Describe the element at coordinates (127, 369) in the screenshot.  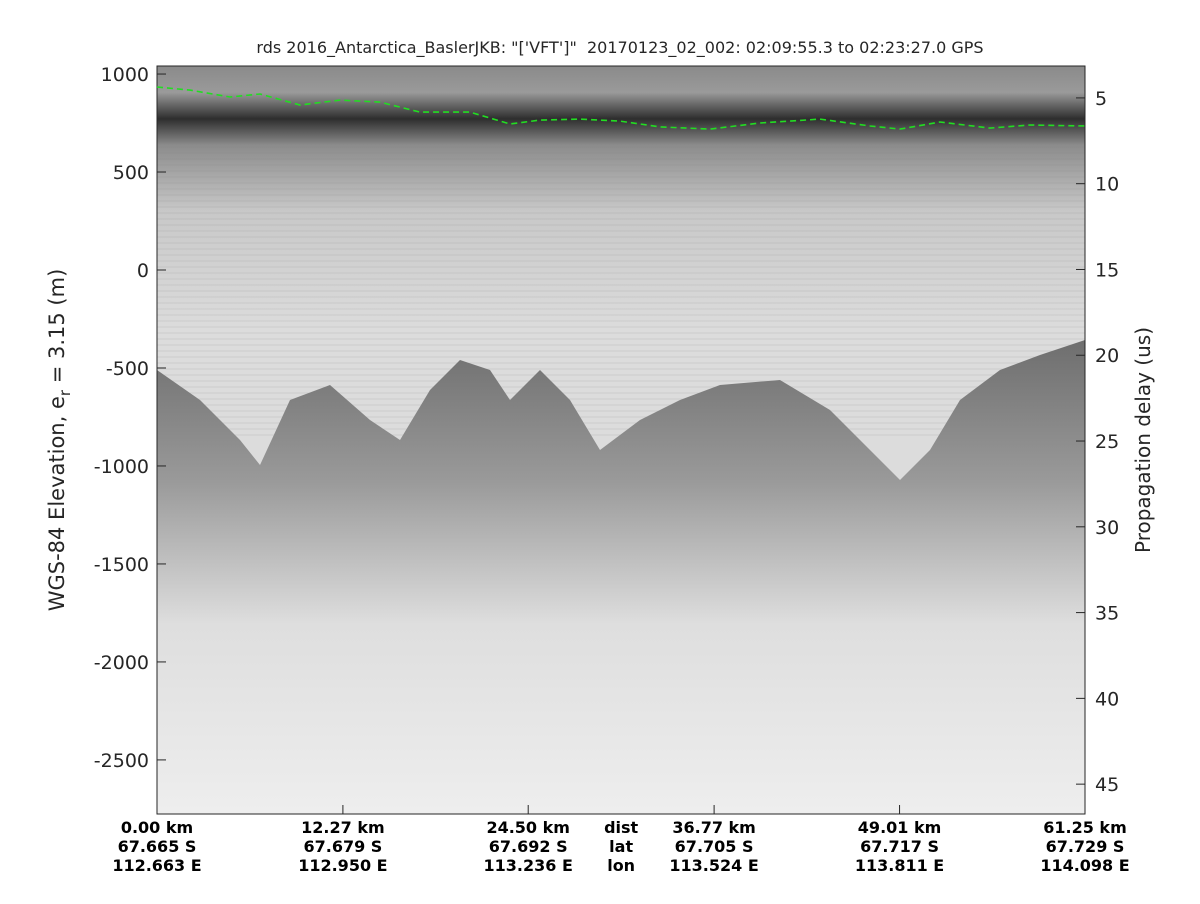
I see `y-tick-label: -500` at that location.